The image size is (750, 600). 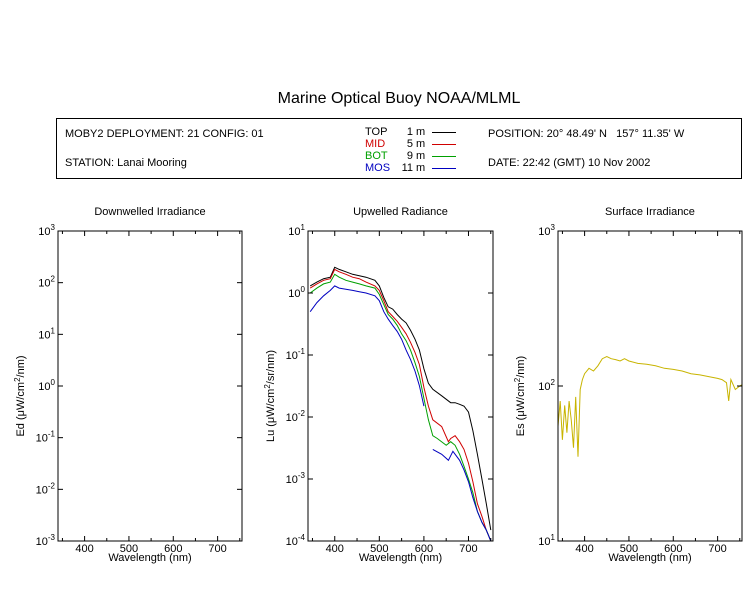 What do you see at coordinates (409, 156) in the screenshot?
I see `legend-depth-bot: 9` at bounding box center [409, 156].